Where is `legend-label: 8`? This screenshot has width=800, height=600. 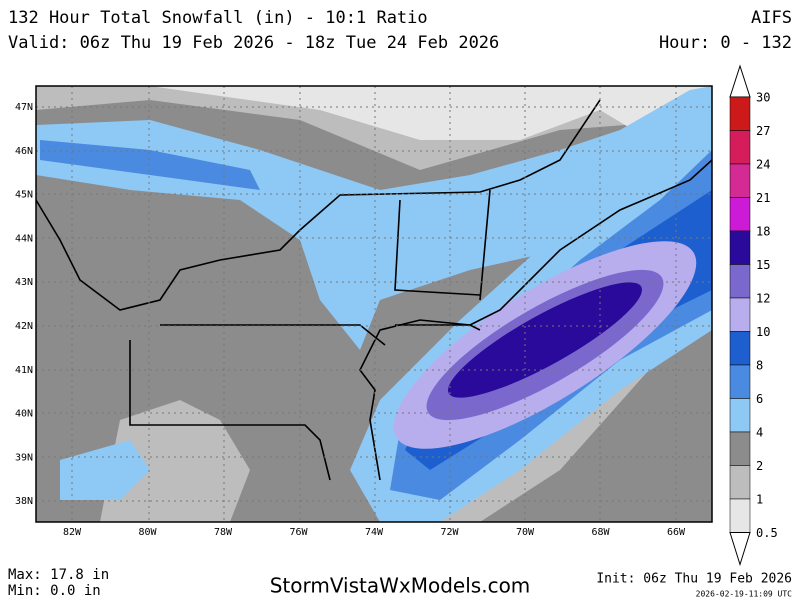 legend-label: 8 is located at coordinates (759, 366).